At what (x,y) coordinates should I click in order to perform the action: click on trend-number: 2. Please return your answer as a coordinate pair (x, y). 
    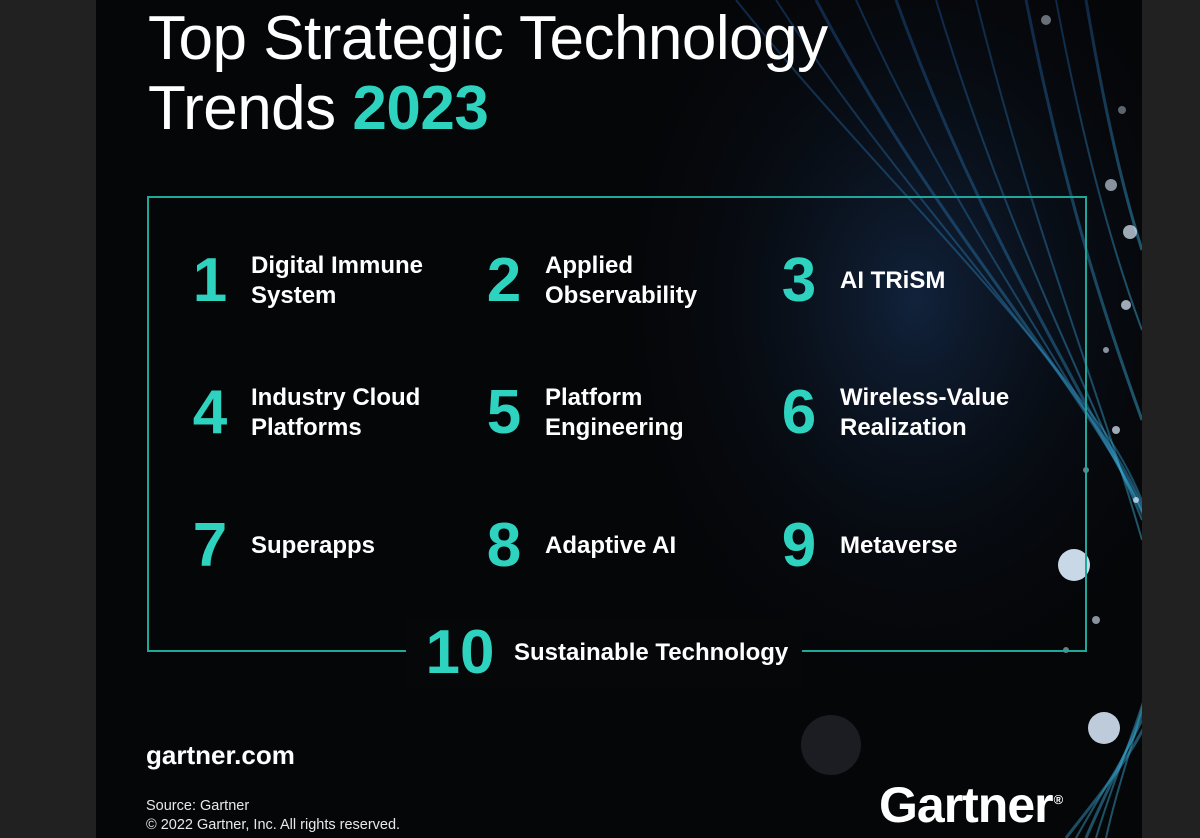
    Looking at the image, I should click on (504, 280).